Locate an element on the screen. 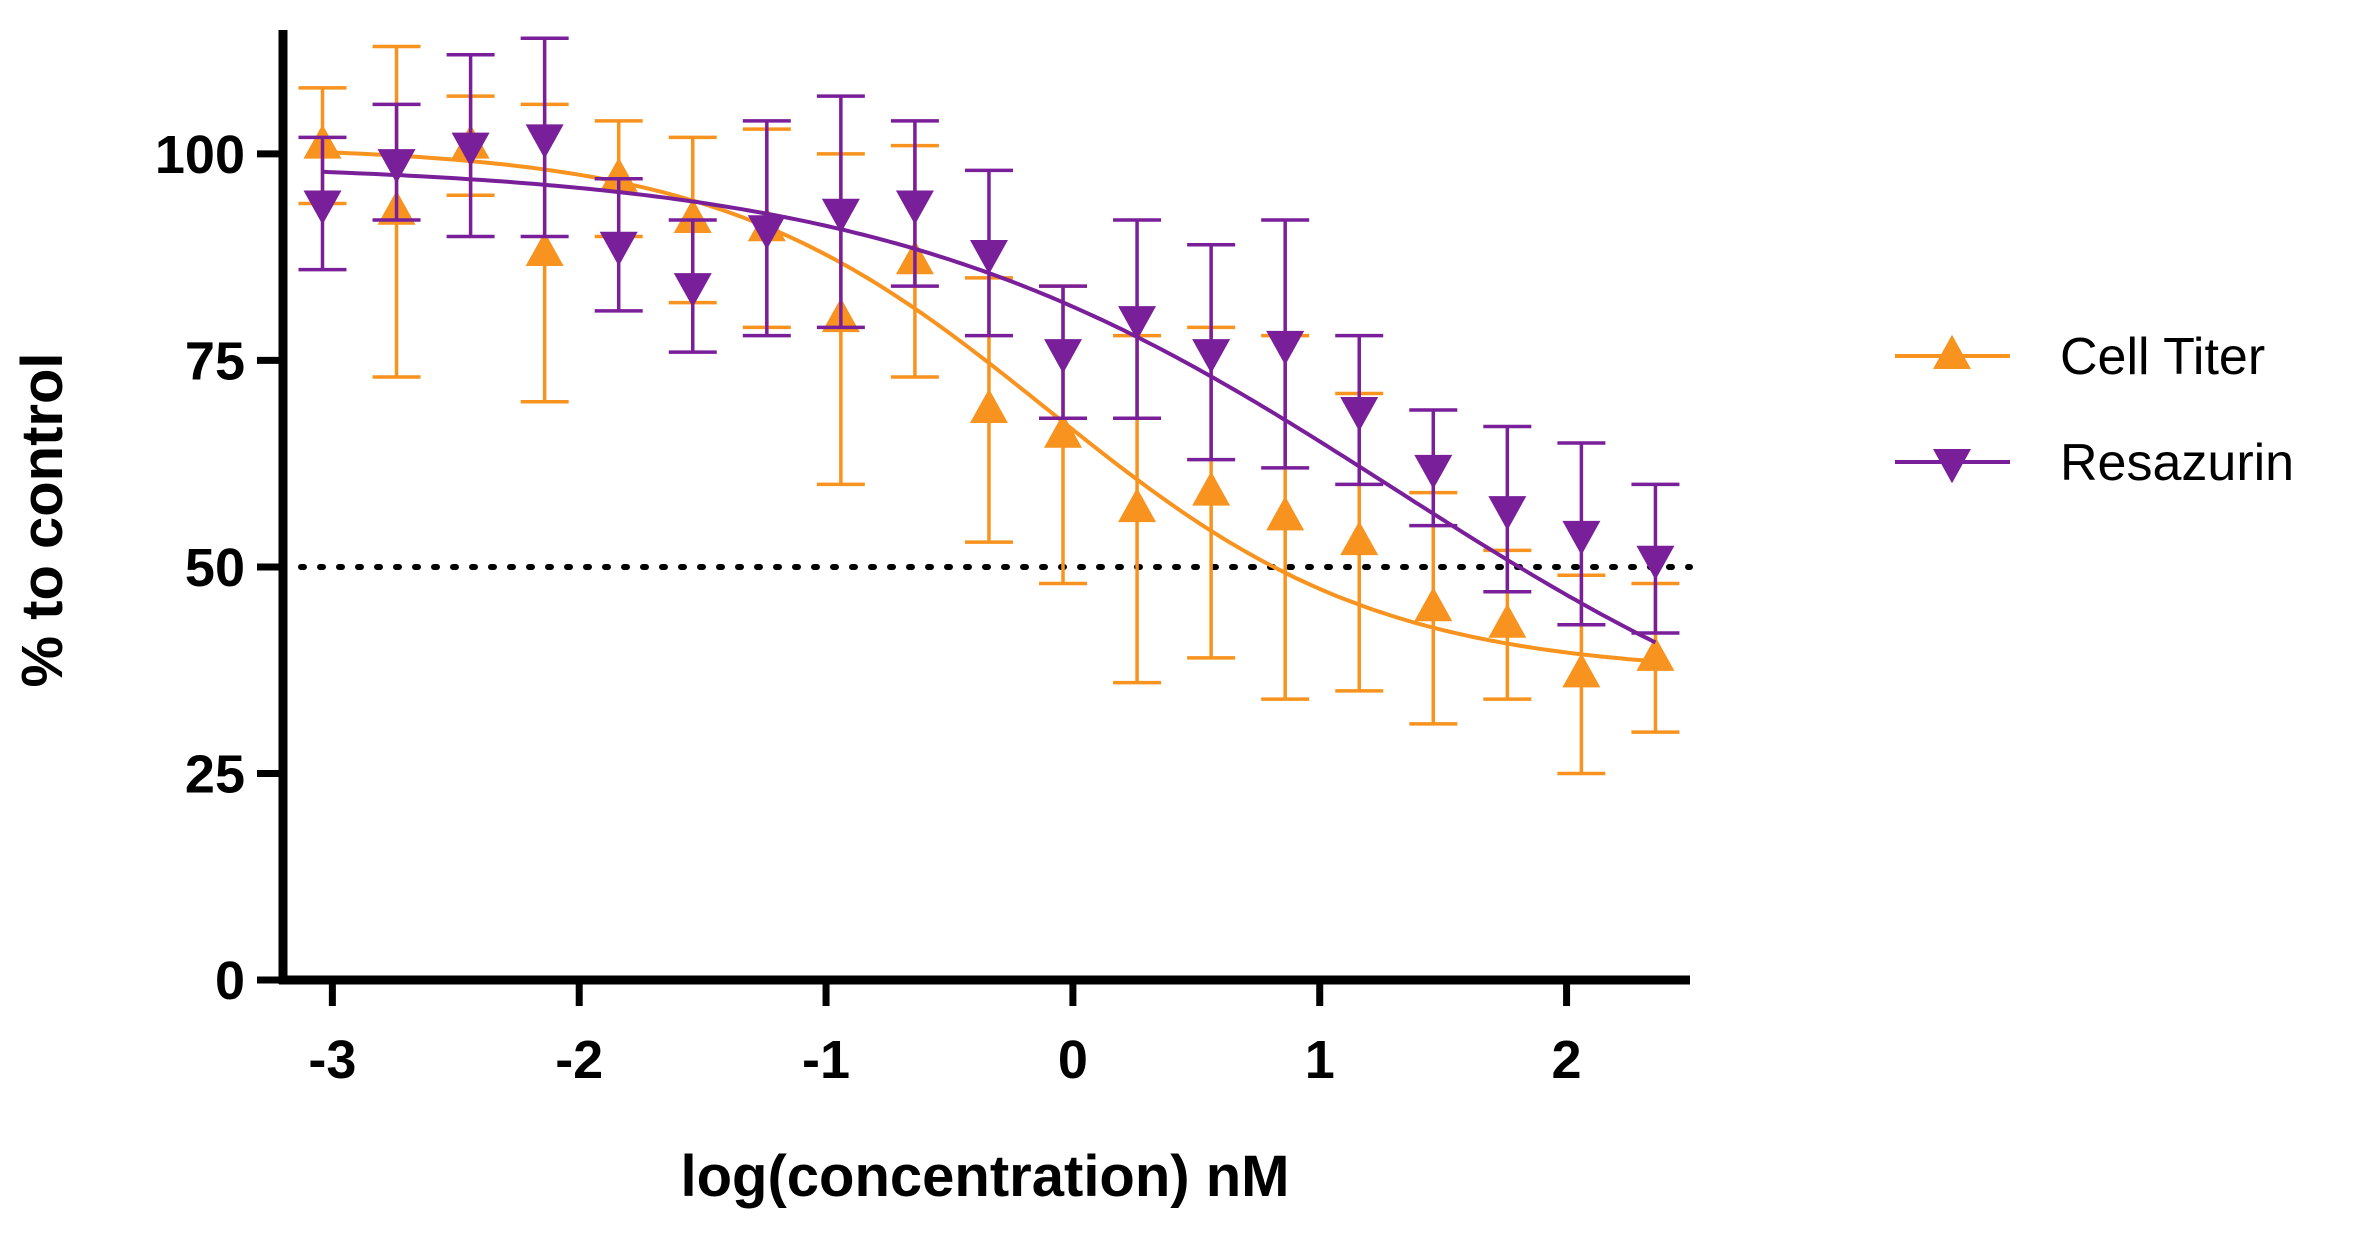 Image resolution: width=2357 pixels, height=1240 pixels. x-tick-label: 0 is located at coordinates (1073, 1060).